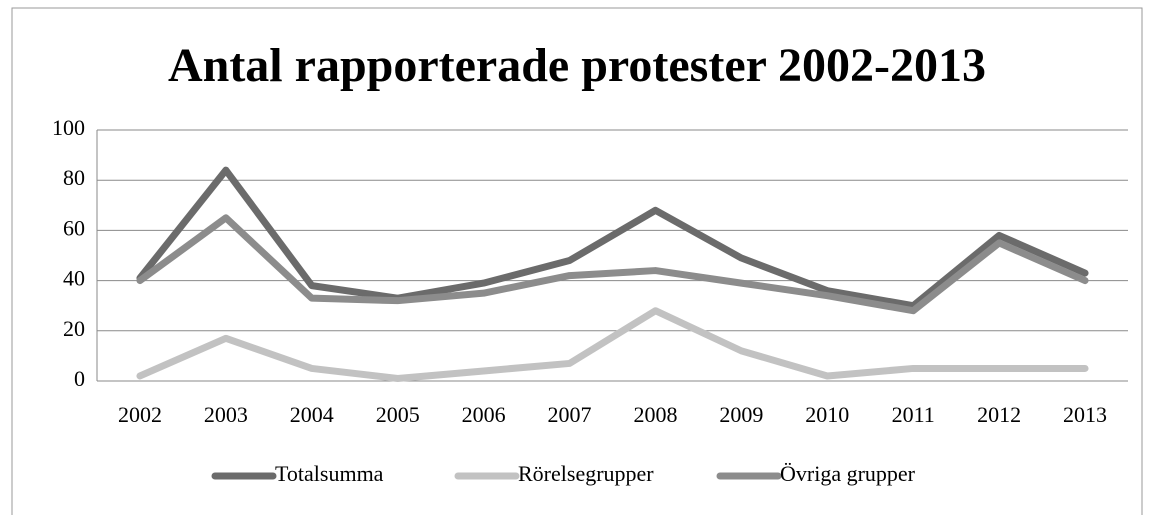 The image size is (1154, 515). What do you see at coordinates (79, 378) in the screenshot?
I see `y-tick-label: 0` at bounding box center [79, 378].